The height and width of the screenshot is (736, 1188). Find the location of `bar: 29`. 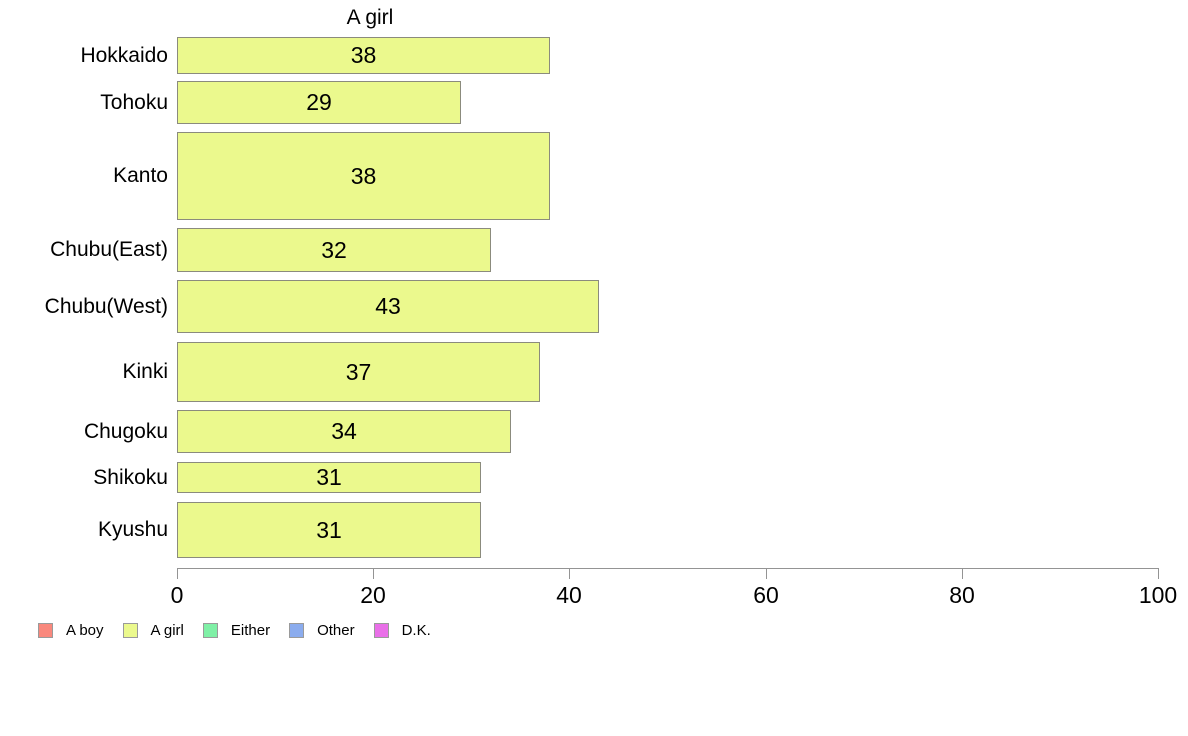

bar: 29 is located at coordinates (319, 102).